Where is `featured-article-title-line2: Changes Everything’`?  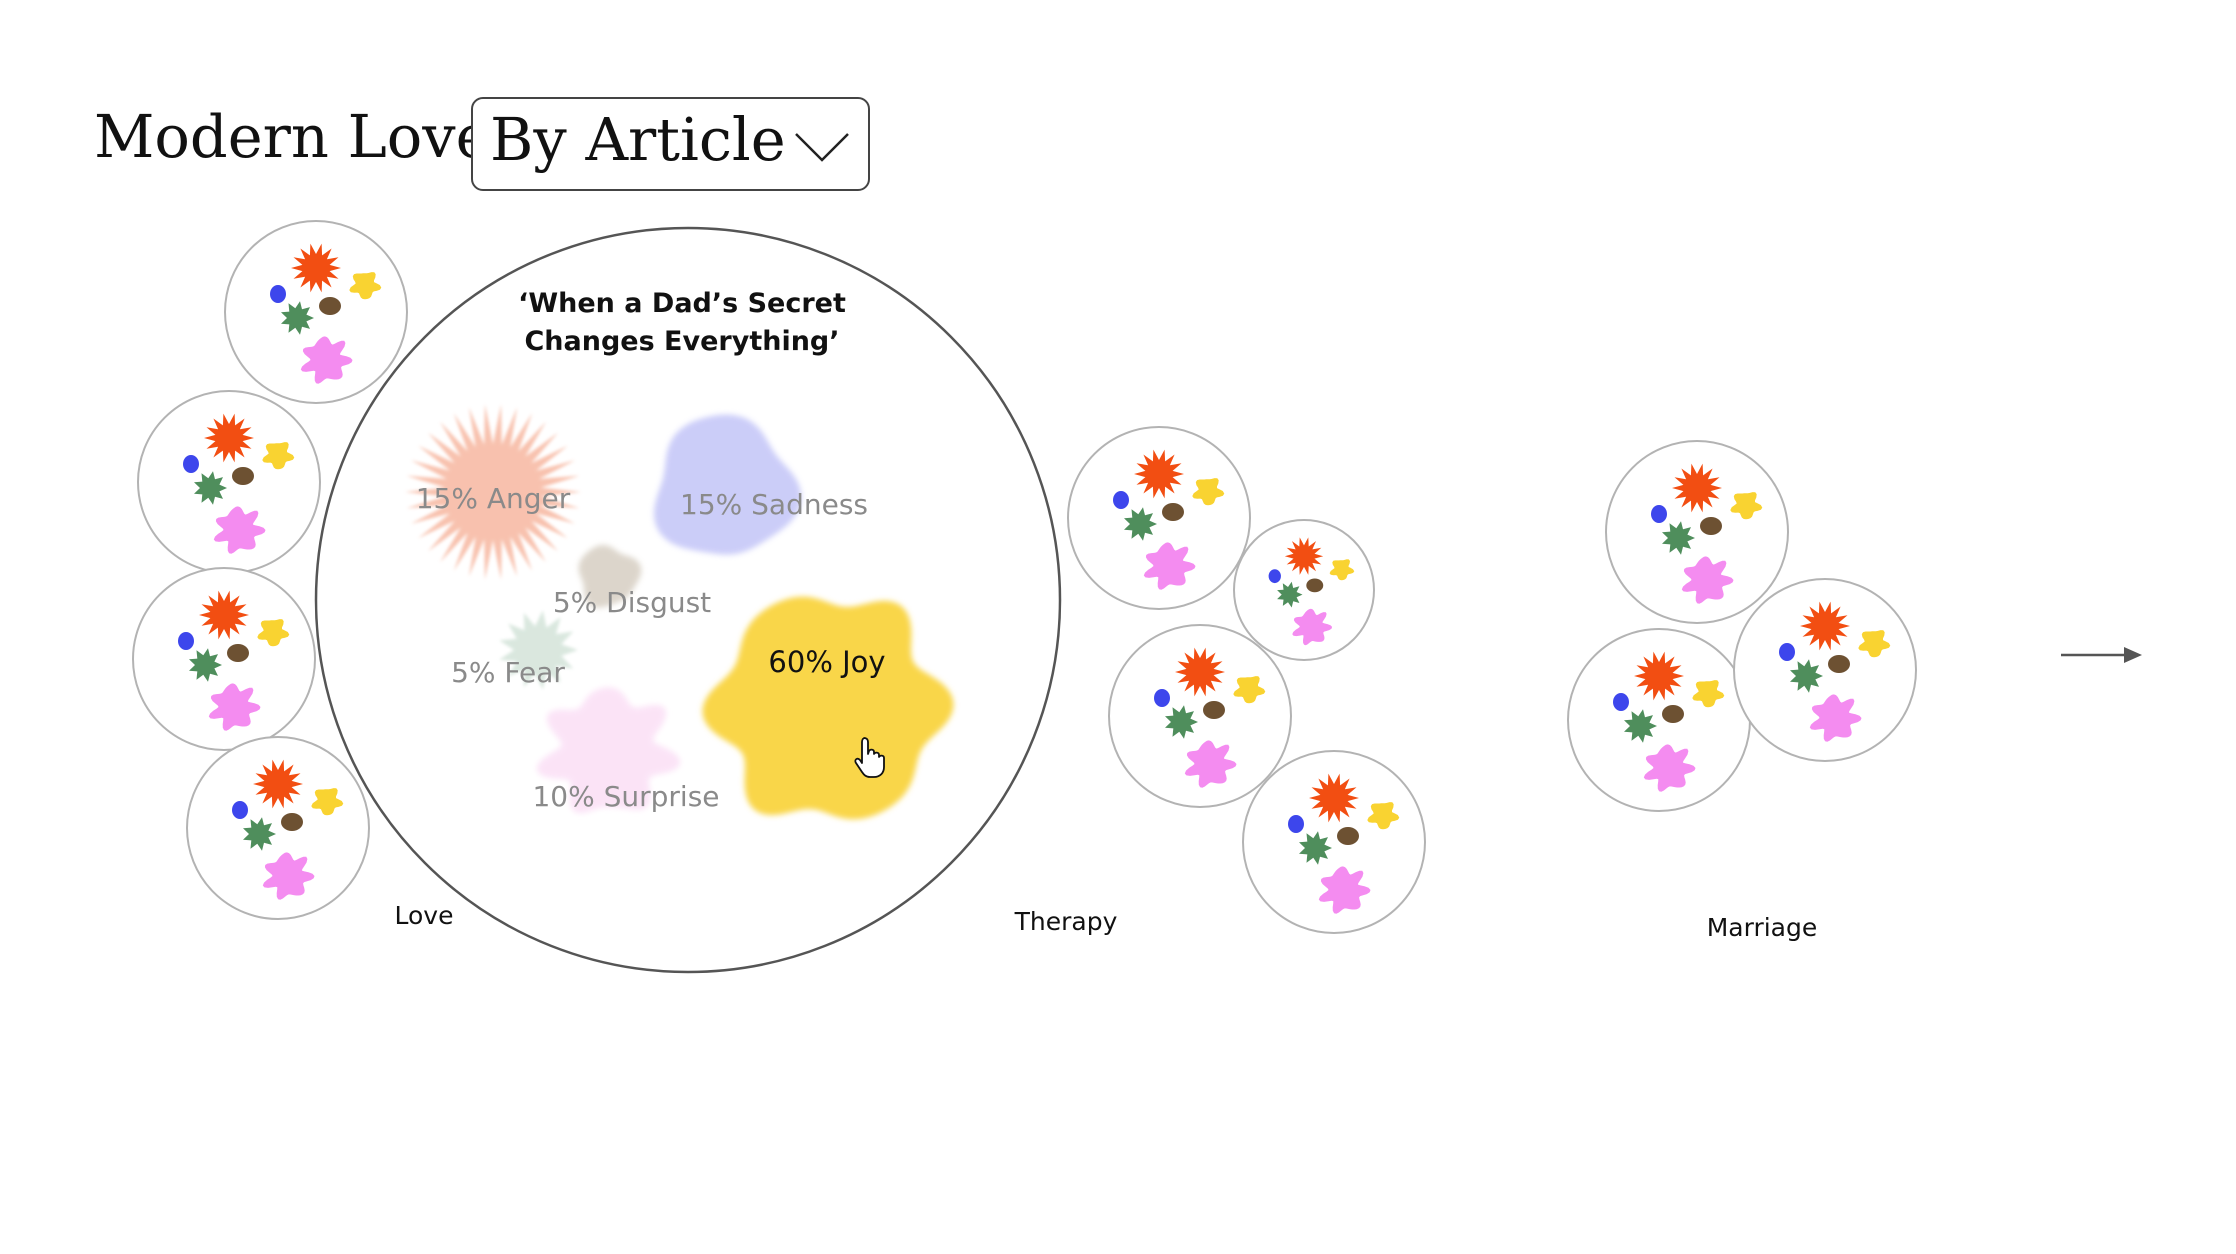 featured-article-title-line2: Changes Everything’ is located at coordinates (681, 341).